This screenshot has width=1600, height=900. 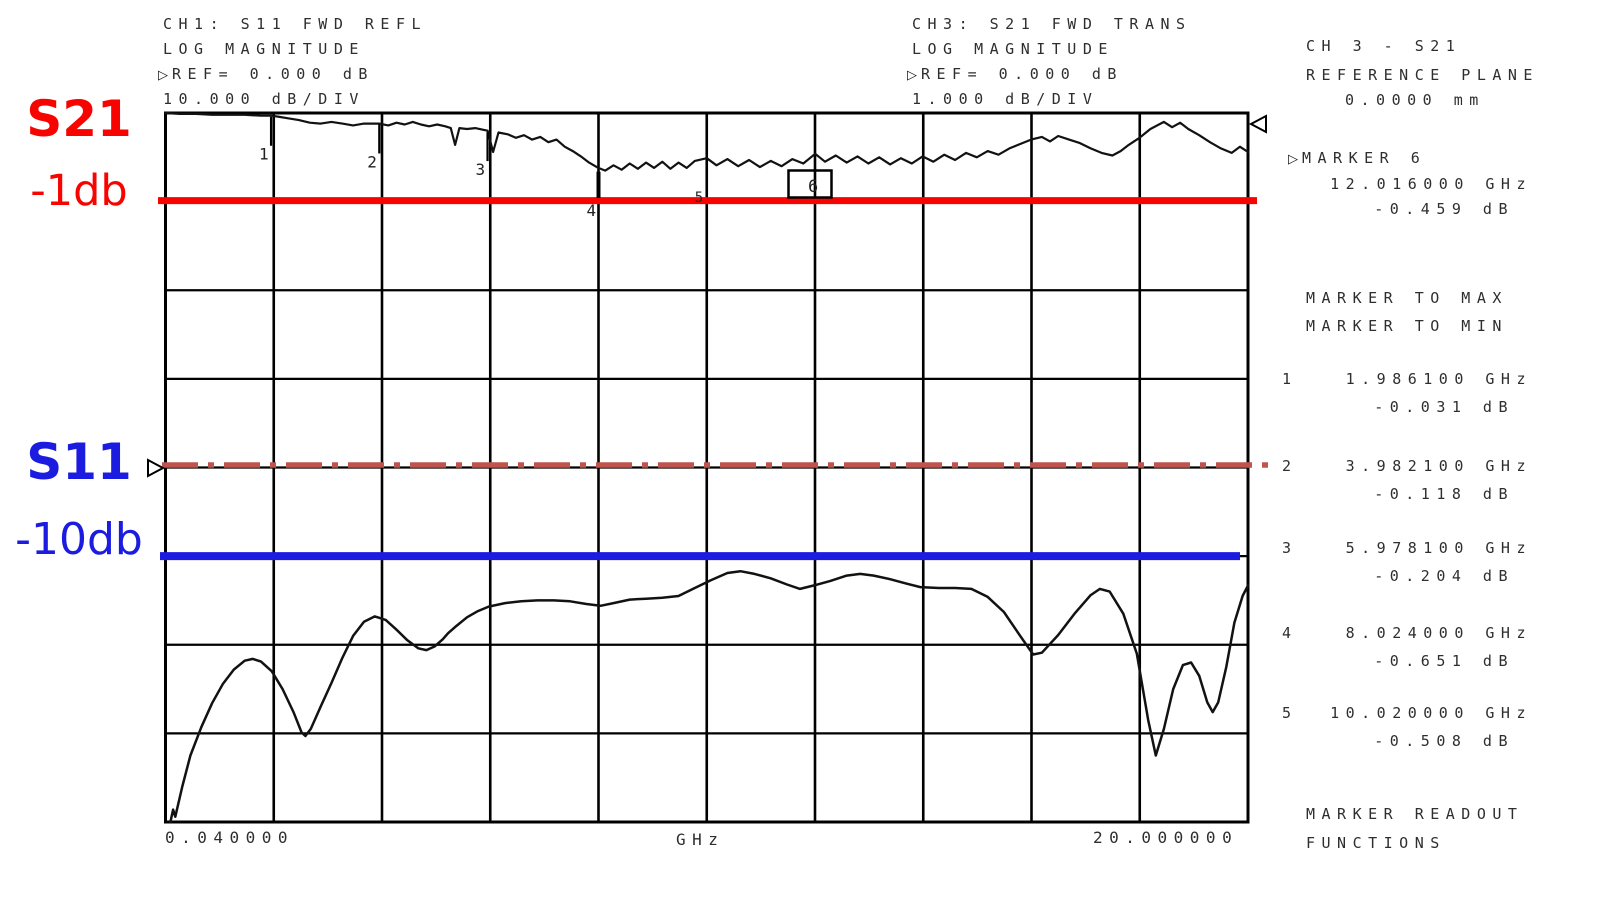 What do you see at coordinates (1438, 379) in the screenshot?
I see `marker-frequency: 1.986100 GHz` at bounding box center [1438, 379].